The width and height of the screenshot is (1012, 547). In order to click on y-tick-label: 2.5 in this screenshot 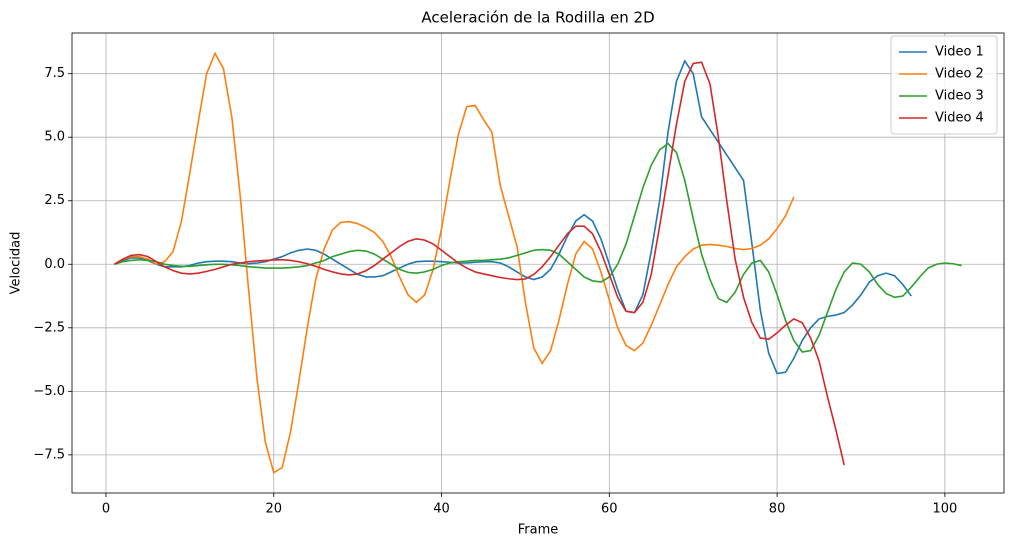, I will do `click(54, 200)`.